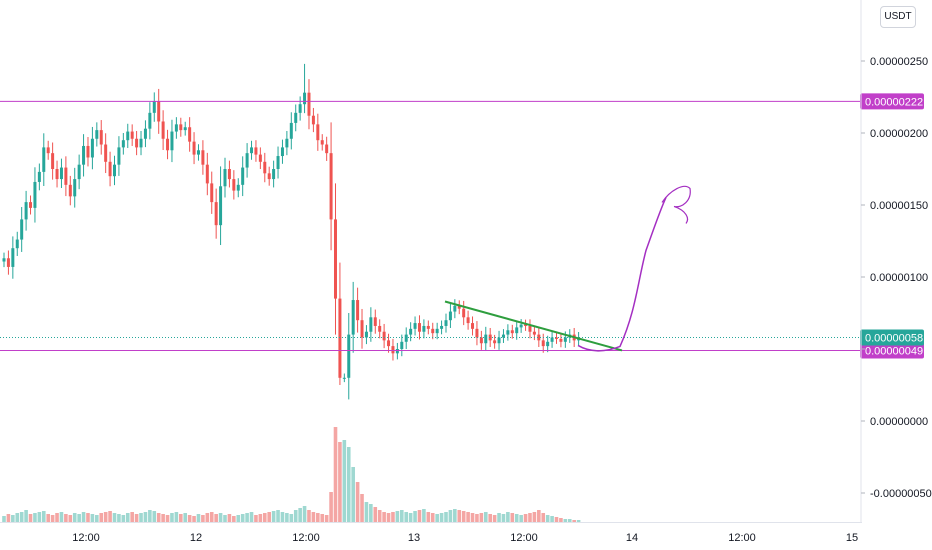 The height and width of the screenshot is (550, 932). What do you see at coordinates (567, 268) in the screenshot?
I see `drawing-layer` at bounding box center [567, 268].